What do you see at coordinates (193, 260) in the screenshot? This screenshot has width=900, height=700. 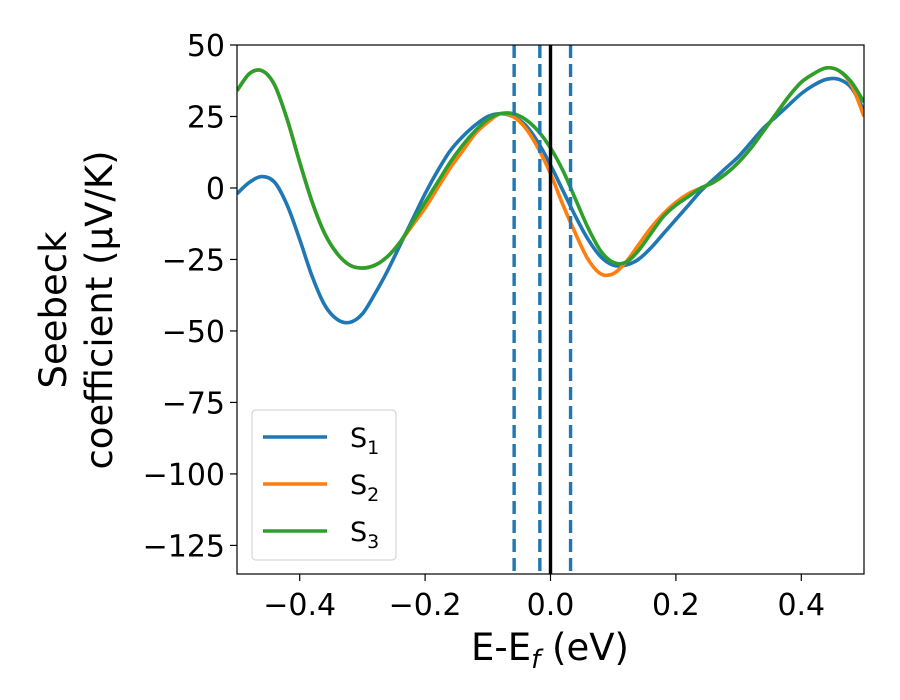 I see `y-tick-label: −25` at bounding box center [193, 260].